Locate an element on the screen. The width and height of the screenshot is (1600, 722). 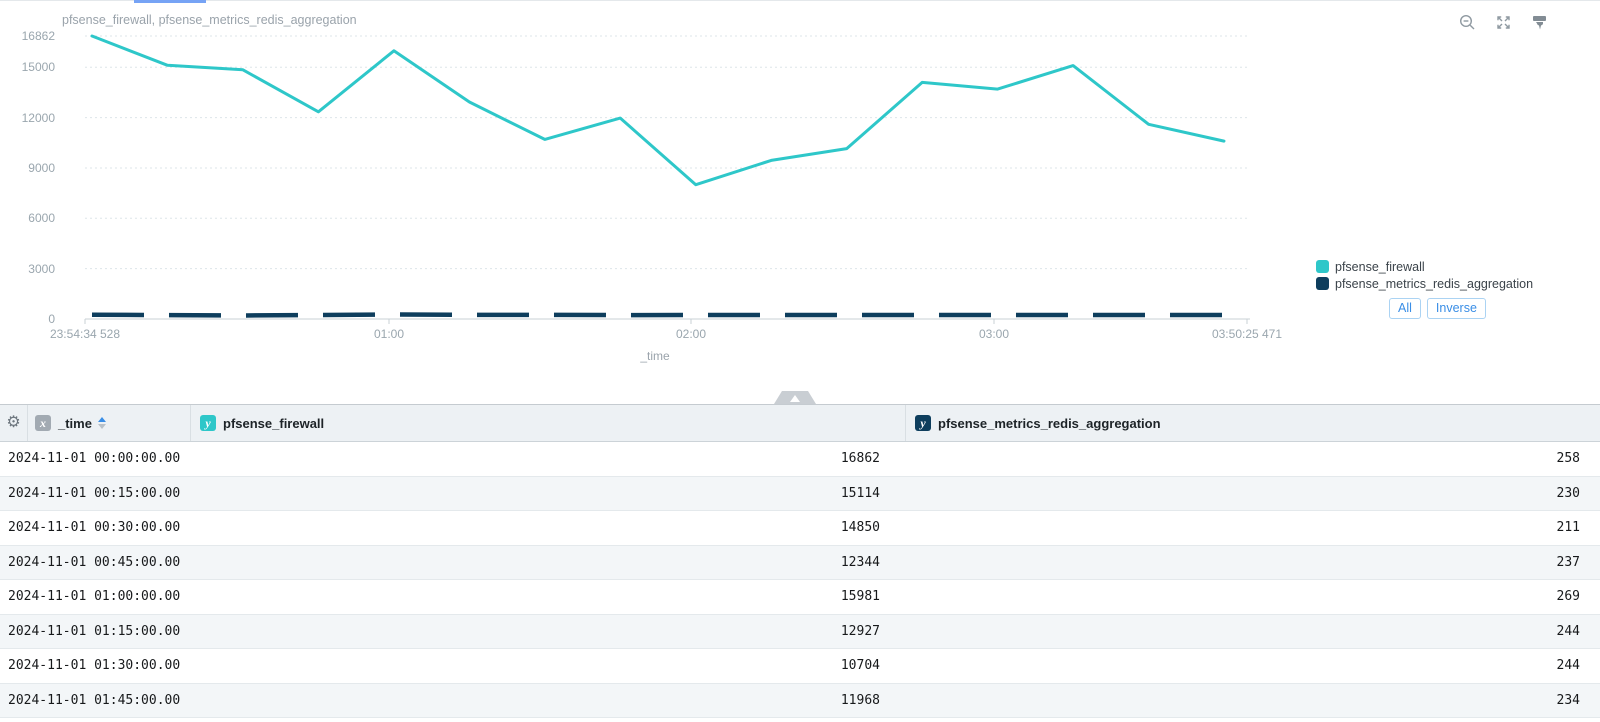
panel-resize-handle is located at coordinates (795, 397).